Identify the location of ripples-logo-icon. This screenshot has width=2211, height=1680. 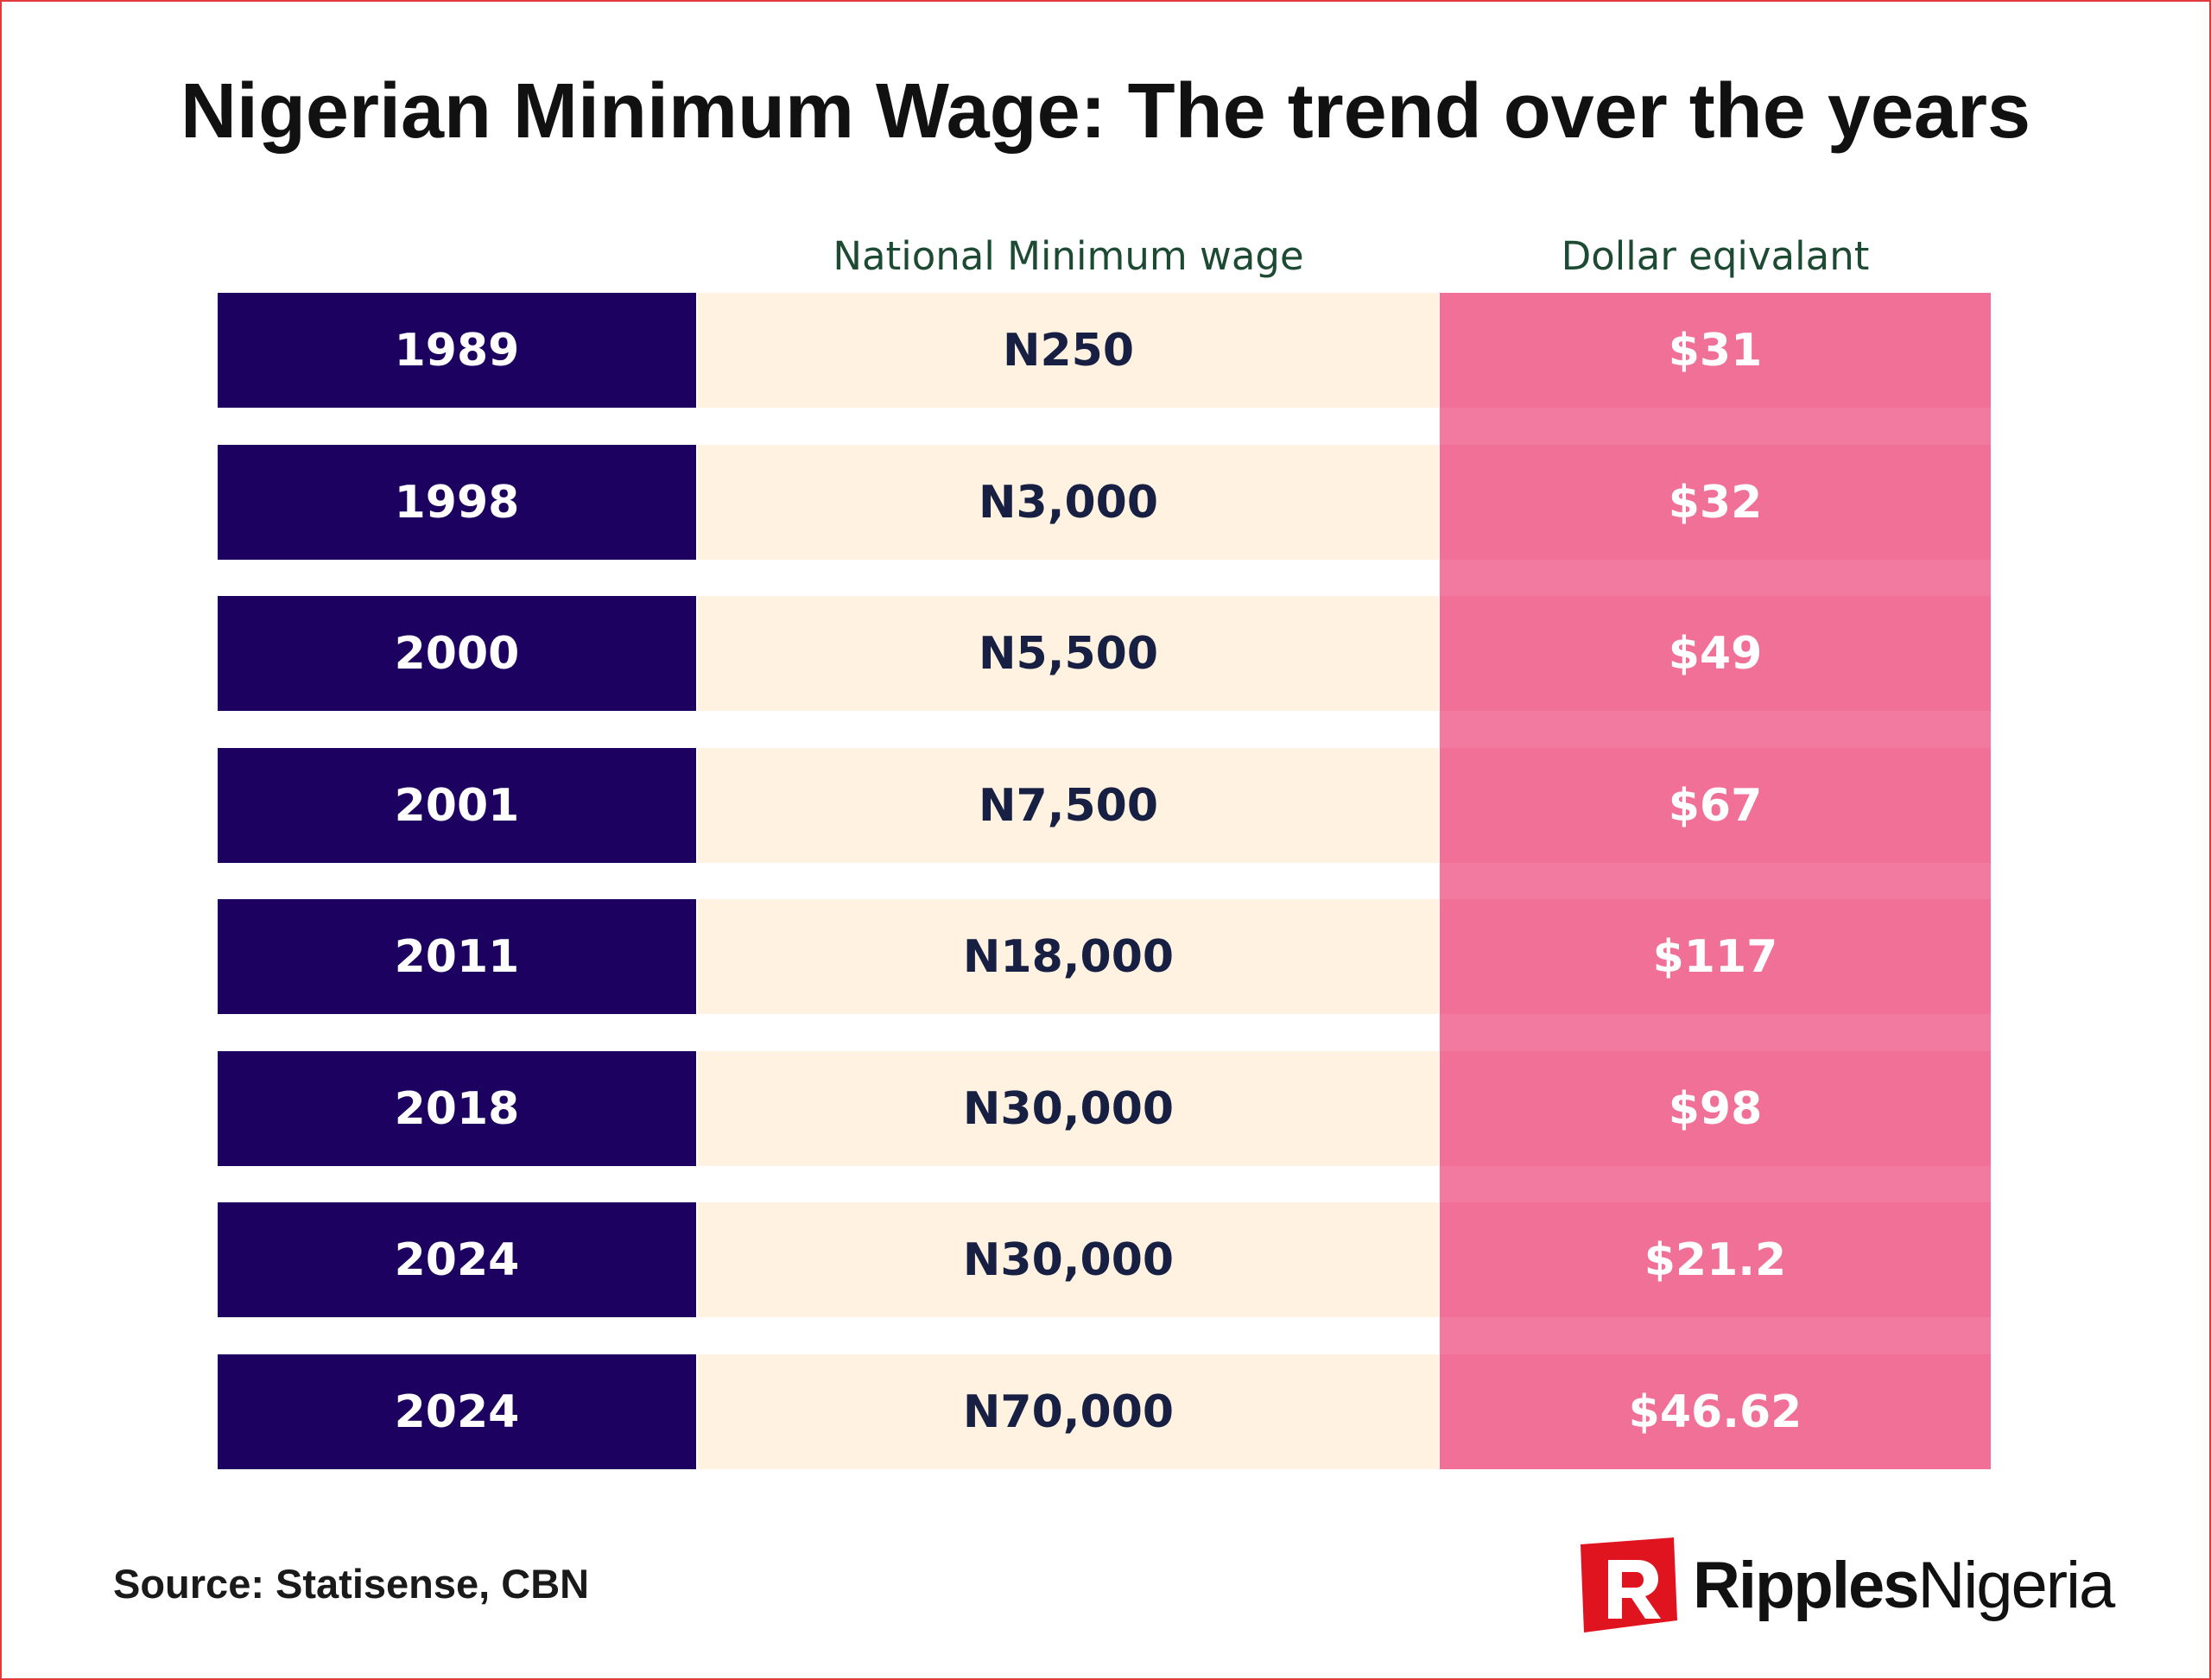
(1629, 1585).